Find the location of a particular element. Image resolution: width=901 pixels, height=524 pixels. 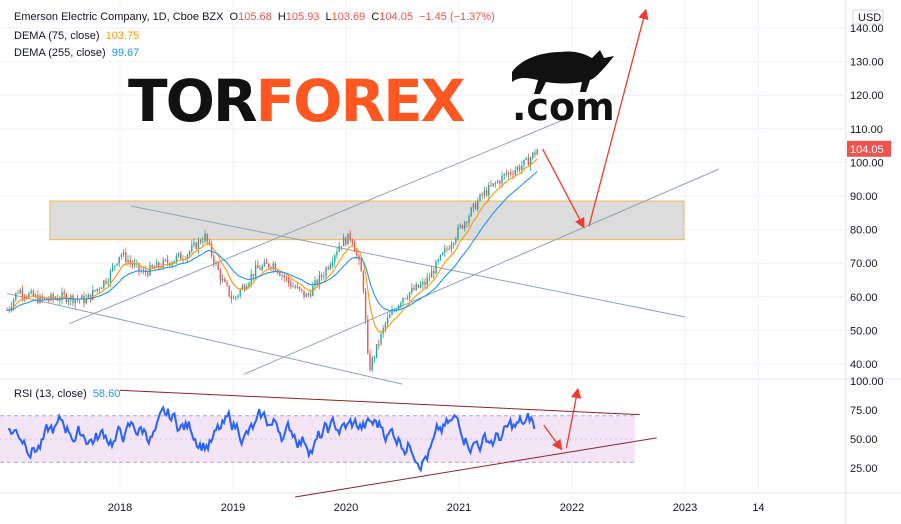

rsi-y-tick-label: 100.00 is located at coordinates (867, 382).